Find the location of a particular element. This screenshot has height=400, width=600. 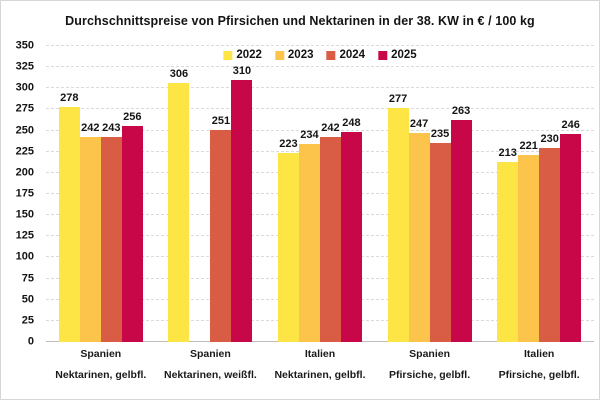

y-tick-label: 75 is located at coordinates (27, 278).